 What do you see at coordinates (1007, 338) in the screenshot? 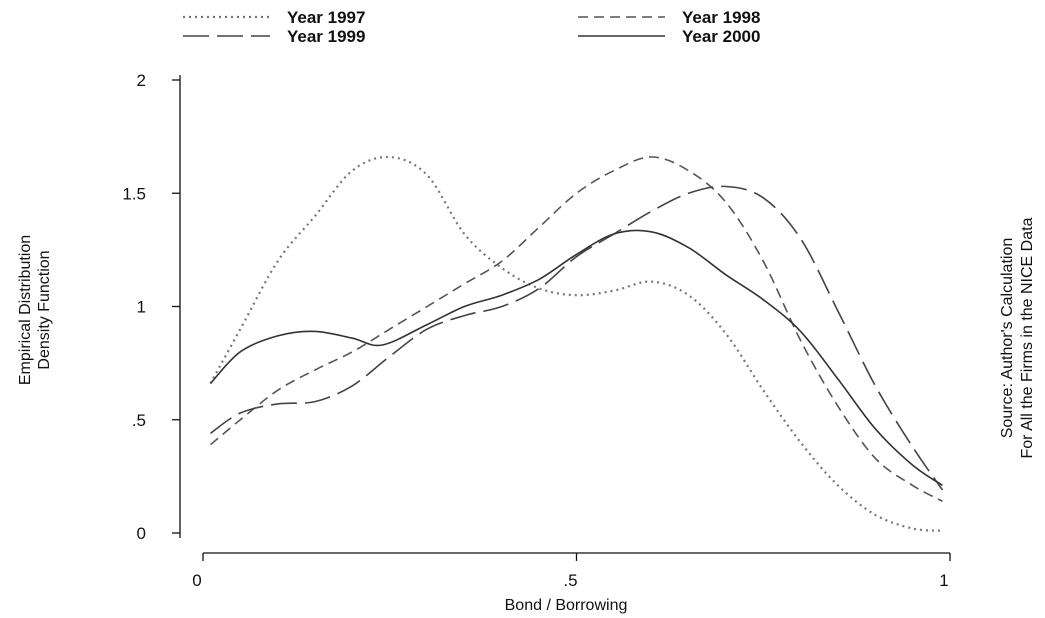
I see `source-note-line-1: Source: Author's Calculation` at bounding box center [1007, 338].